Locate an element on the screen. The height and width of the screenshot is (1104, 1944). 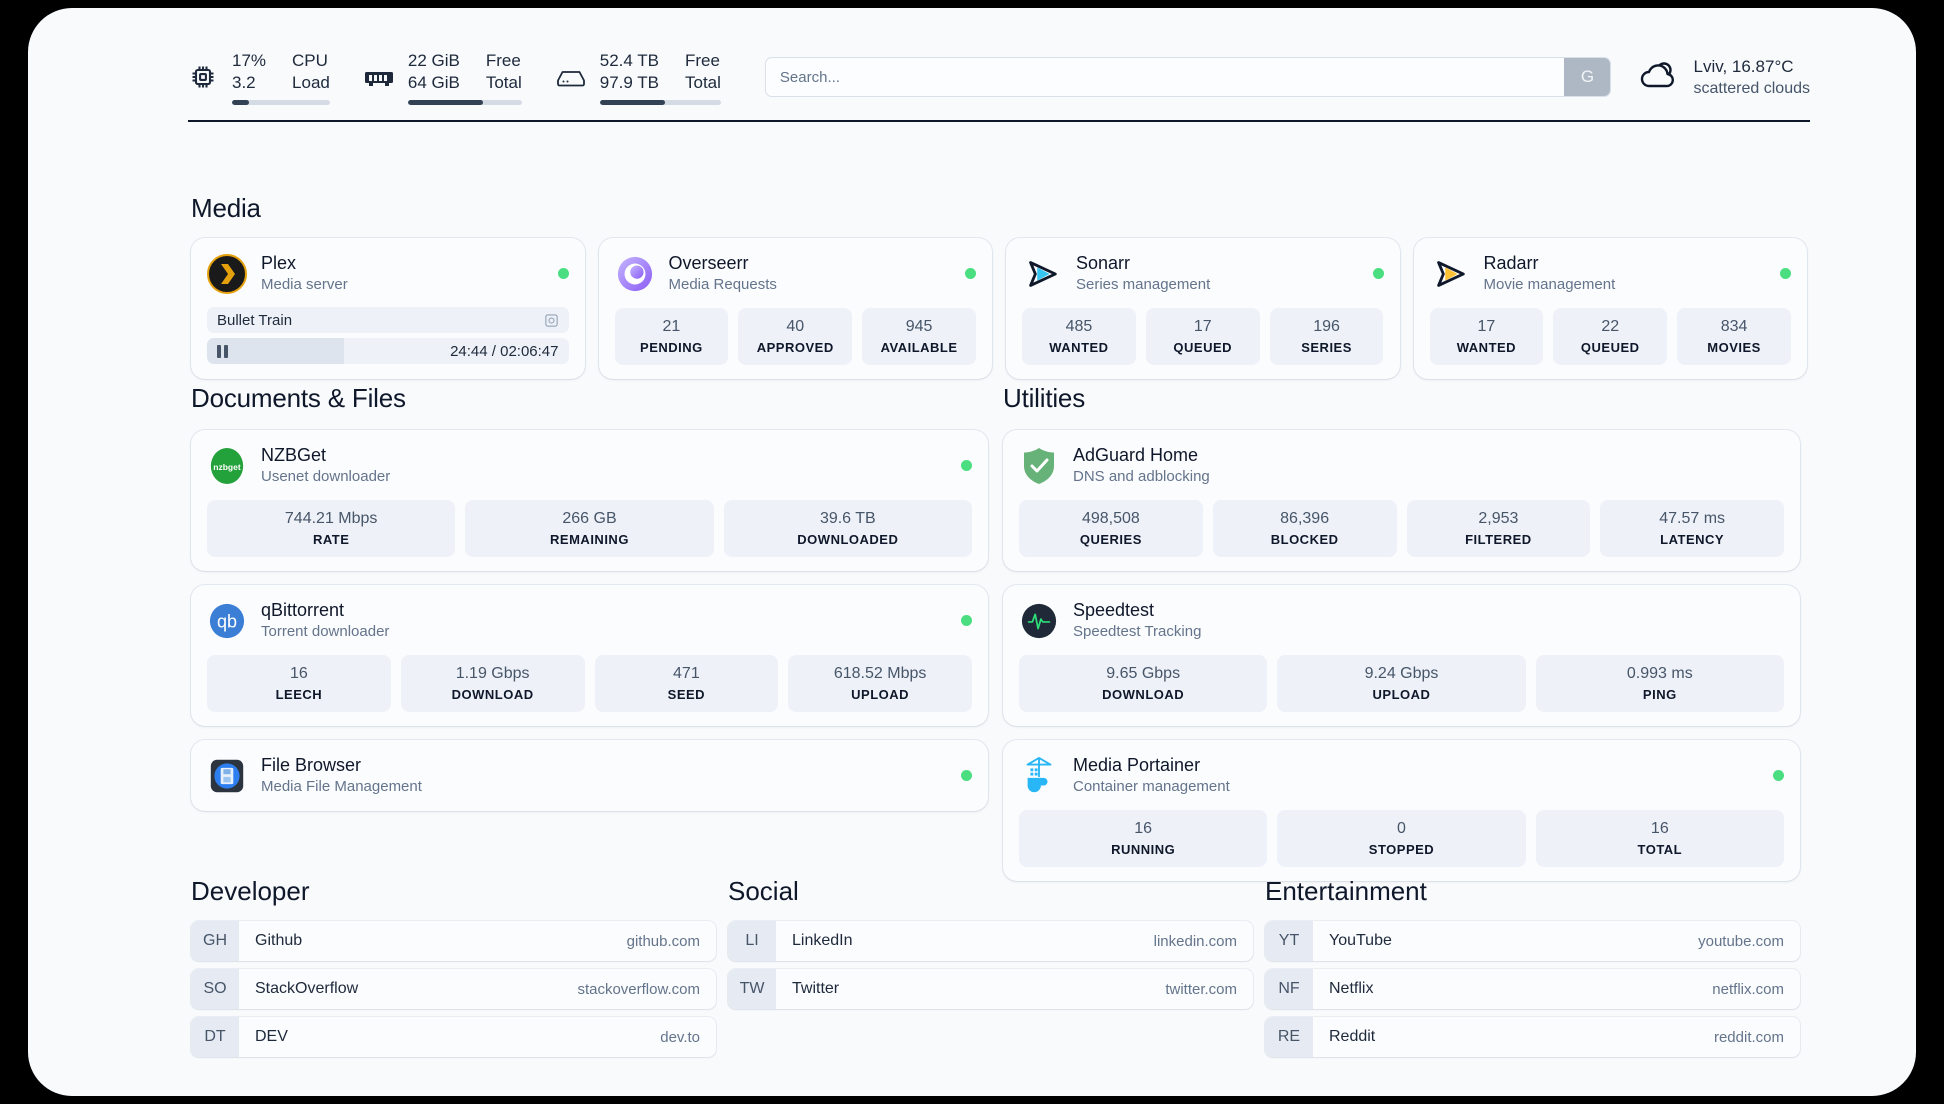
stat-value: 485 is located at coordinates (1079, 326).